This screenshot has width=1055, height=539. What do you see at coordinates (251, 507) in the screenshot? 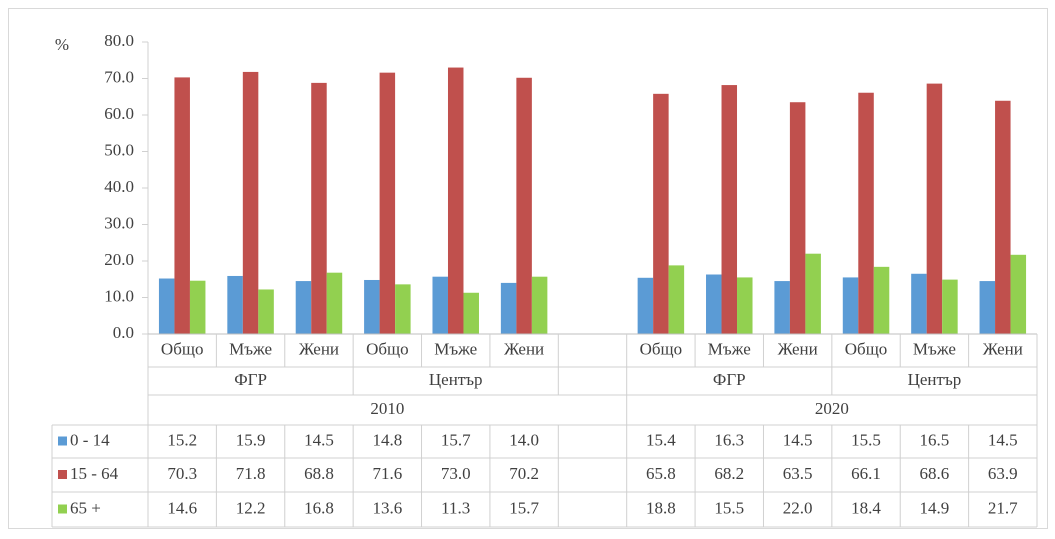
I see `data-table-value: 12.2` at bounding box center [251, 507].